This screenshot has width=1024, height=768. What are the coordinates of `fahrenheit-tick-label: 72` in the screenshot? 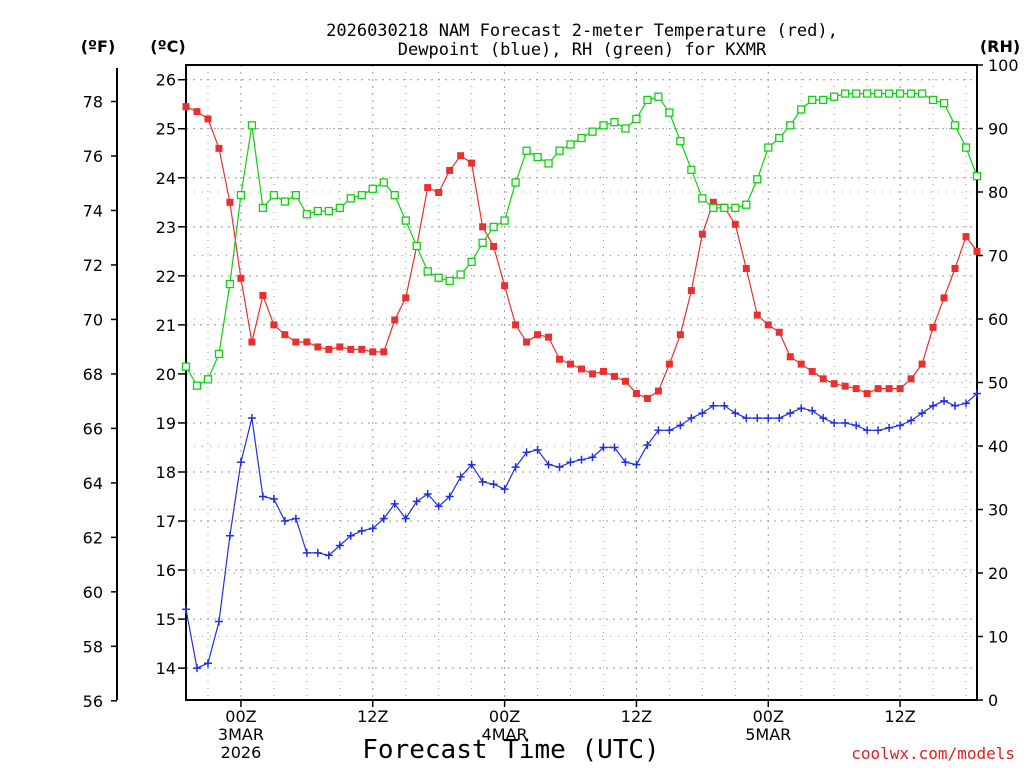 It's located at (93, 265).